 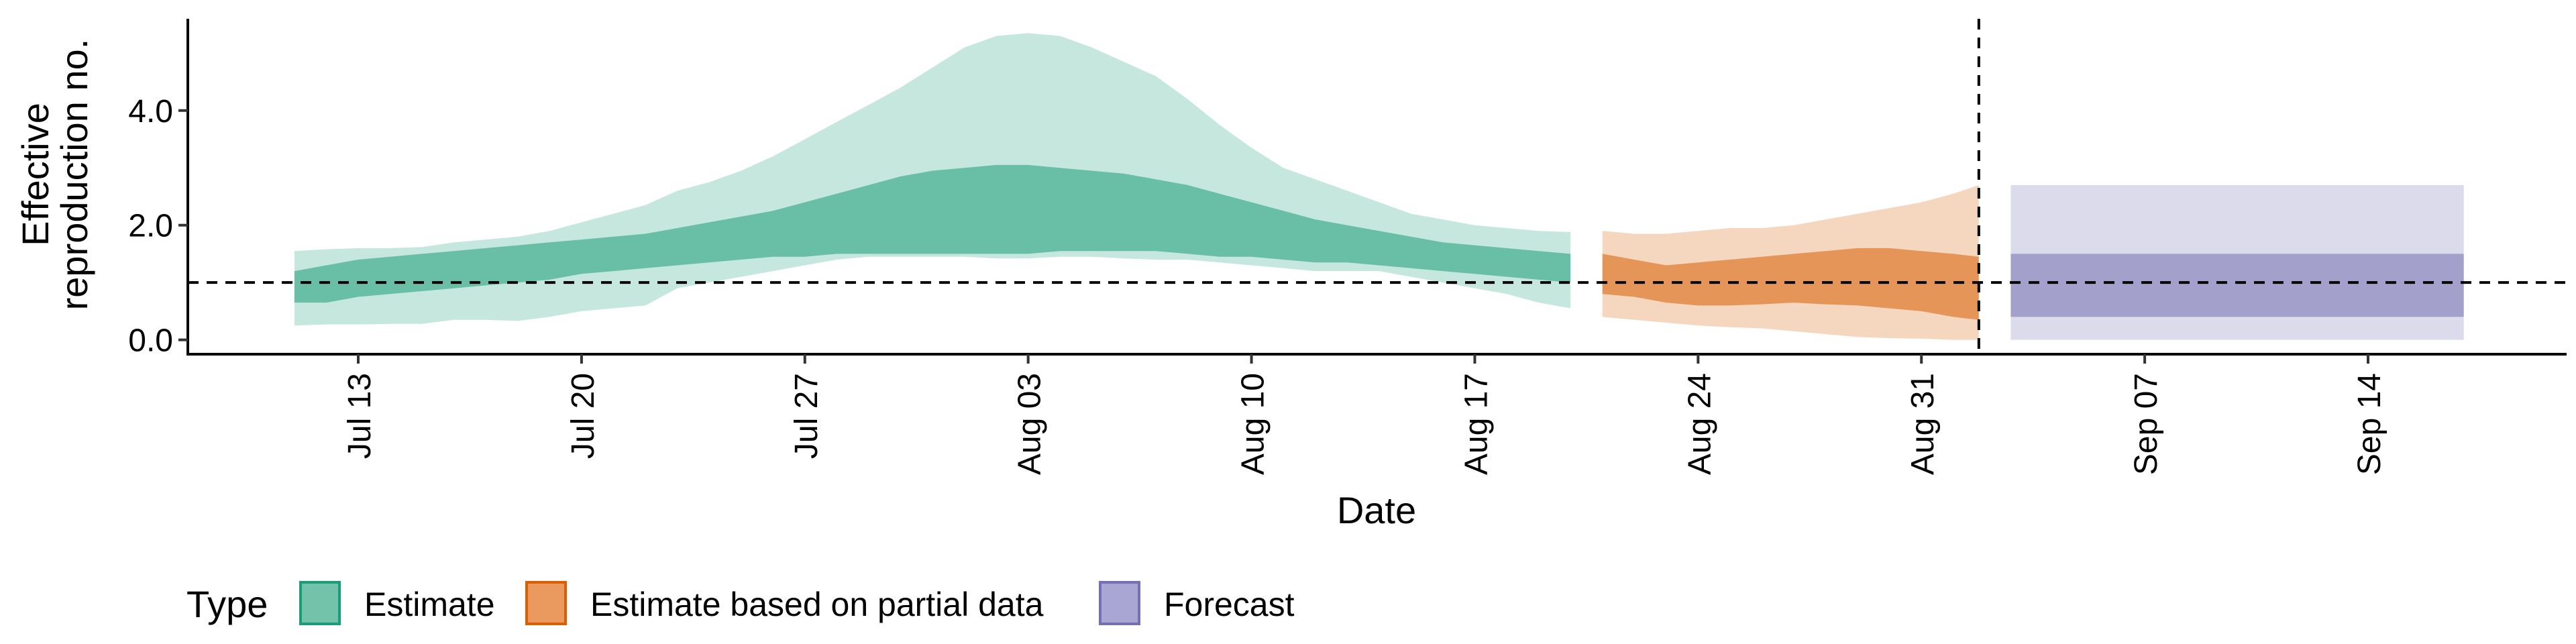 What do you see at coordinates (806, 416) in the screenshot?
I see `x-tick-label: Jul 27` at bounding box center [806, 416].